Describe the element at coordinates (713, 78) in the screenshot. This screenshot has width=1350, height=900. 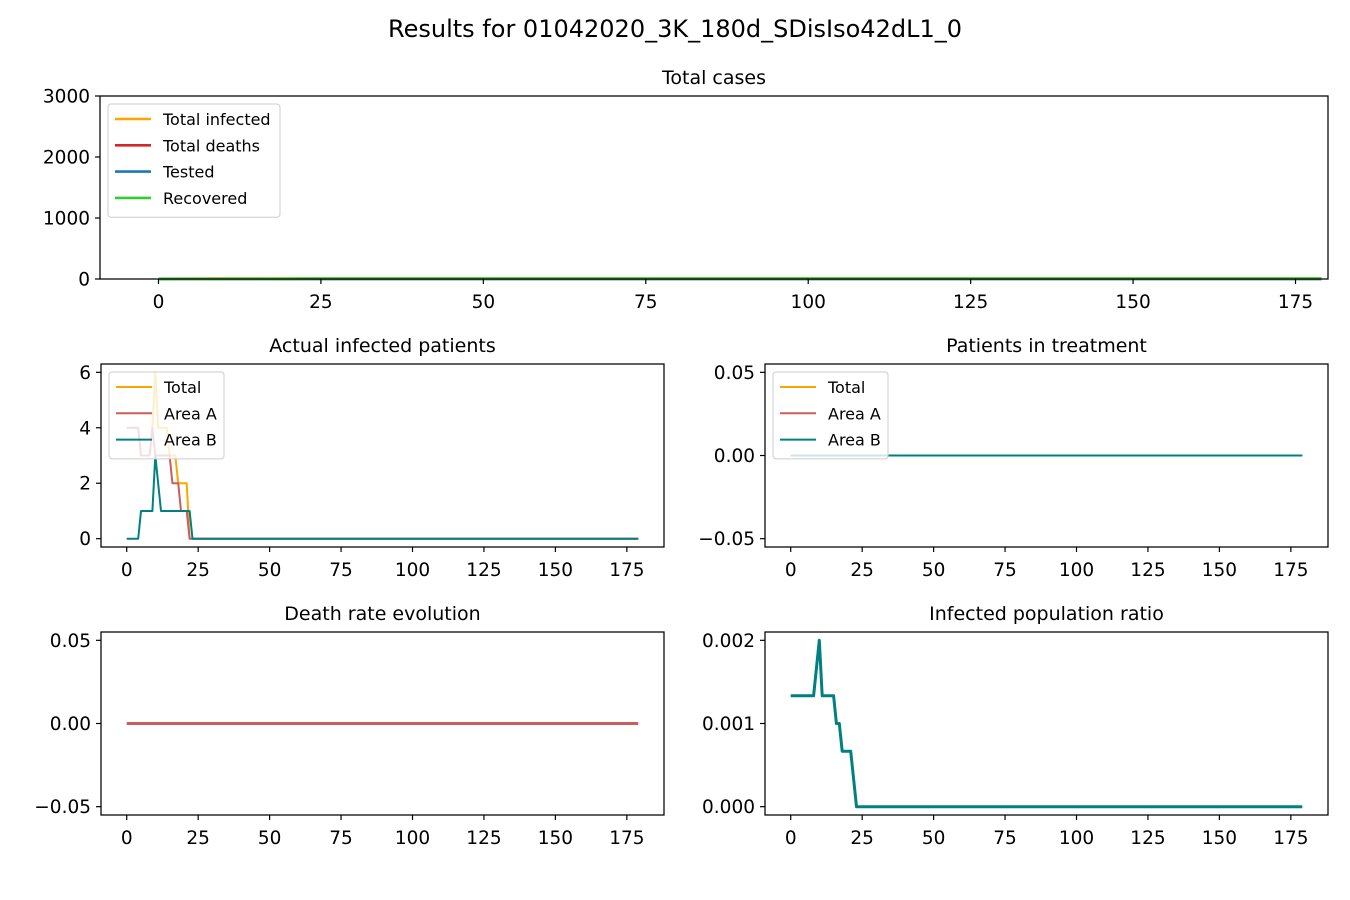
I see `axes-title: Total cases` at that location.